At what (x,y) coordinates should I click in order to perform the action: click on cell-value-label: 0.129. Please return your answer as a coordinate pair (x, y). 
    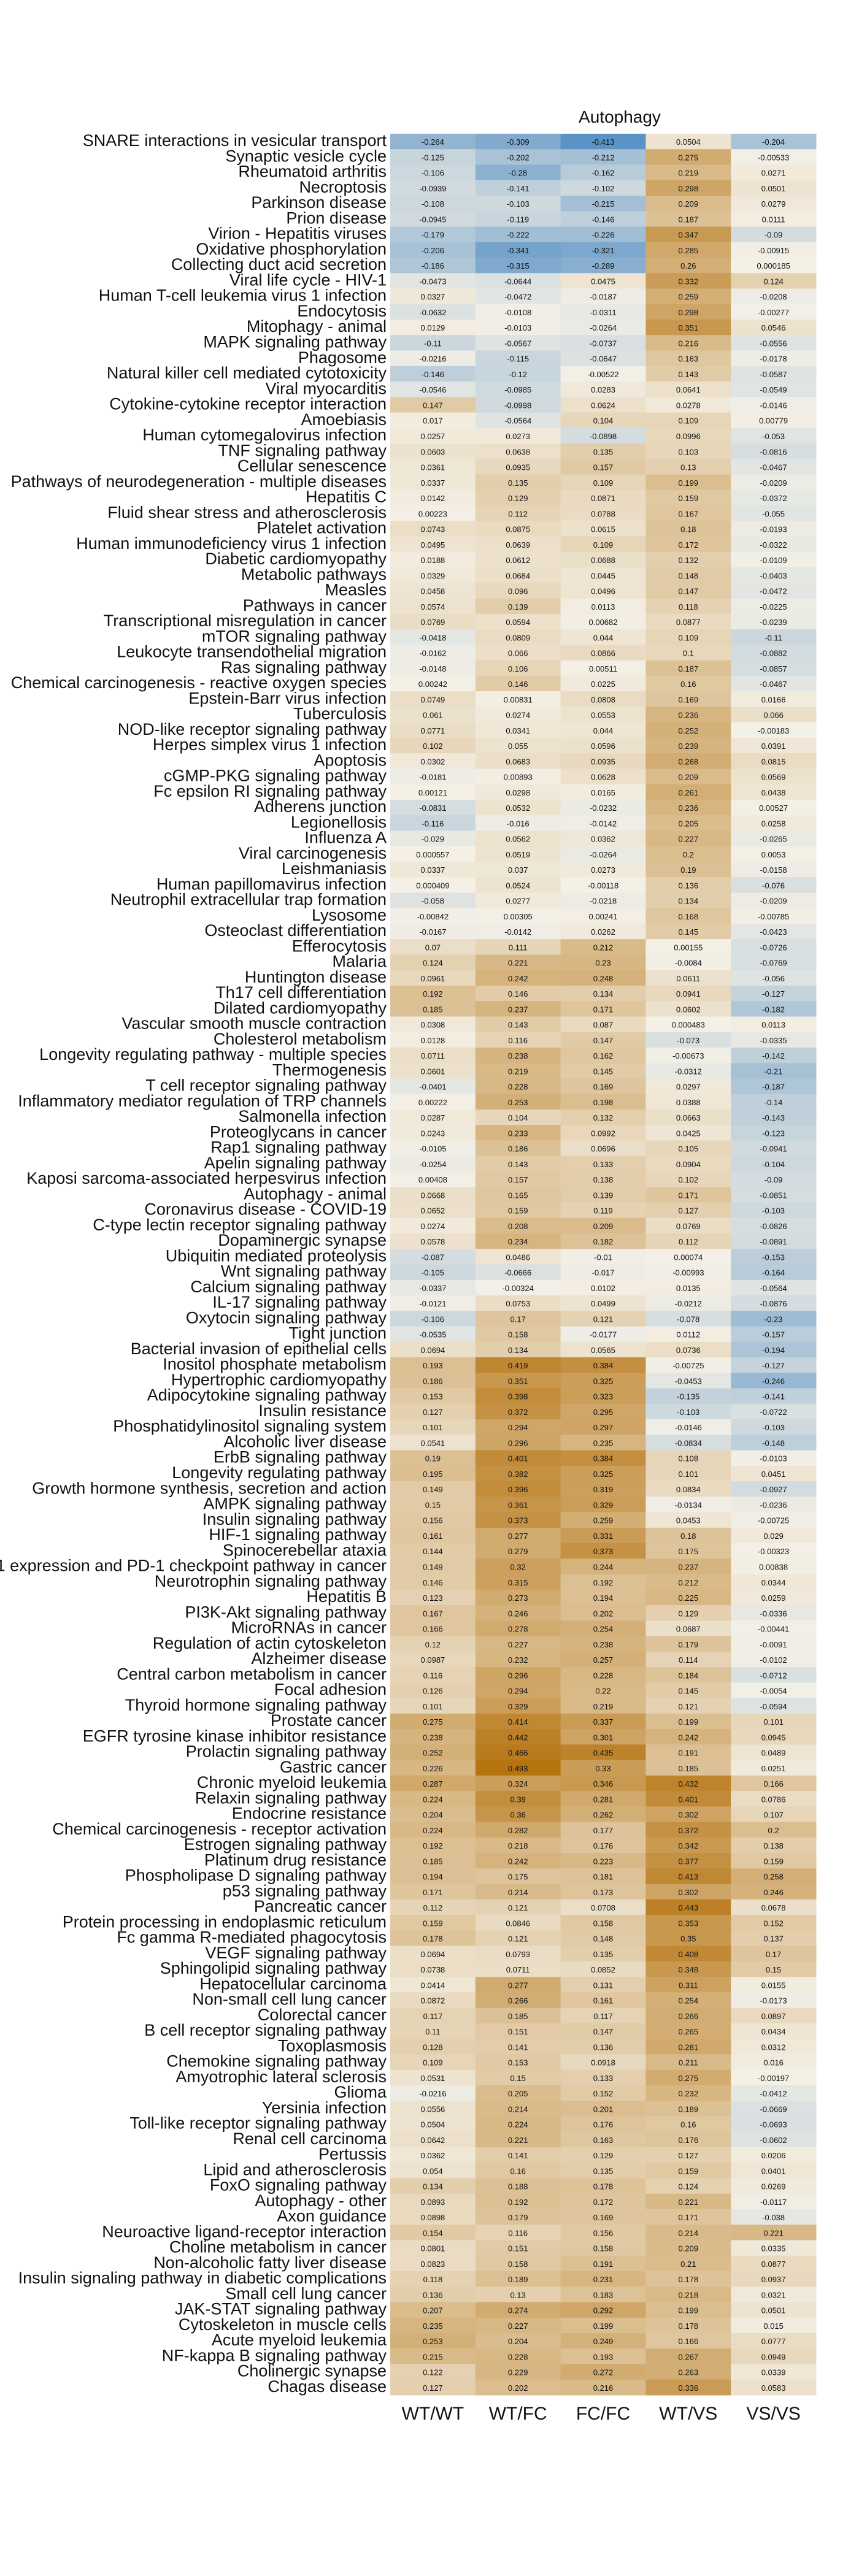
    Looking at the image, I should click on (518, 498).